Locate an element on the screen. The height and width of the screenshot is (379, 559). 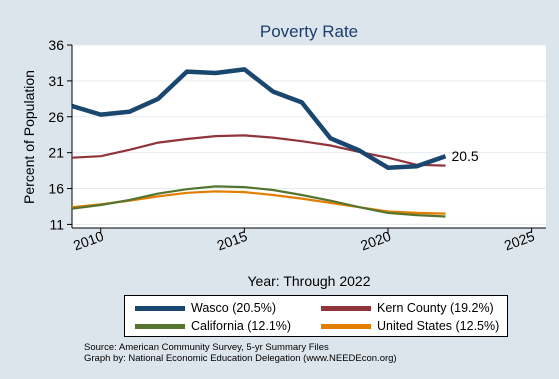
legend-item-kern-county: Kern County (19.2%) is located at coordinates (407, 308).